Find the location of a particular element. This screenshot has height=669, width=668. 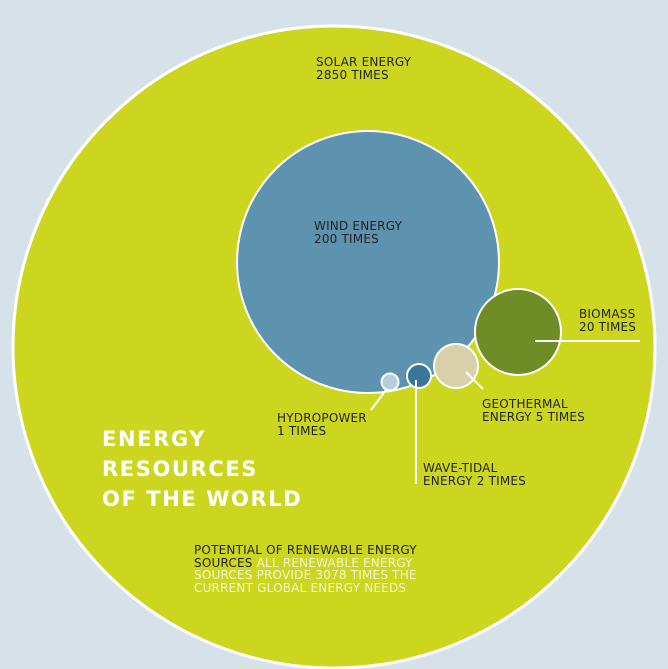

biomass-name: BIOMASS is located at coordinates (607, 314).